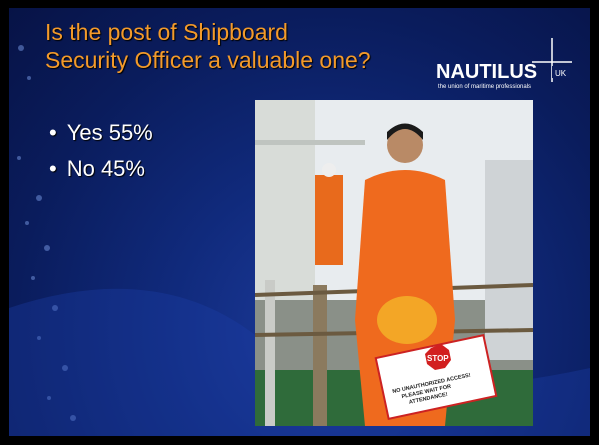 This screenshot has height=445, width=599. I want to click on bullet: Yes 55%, so click(101, 133).